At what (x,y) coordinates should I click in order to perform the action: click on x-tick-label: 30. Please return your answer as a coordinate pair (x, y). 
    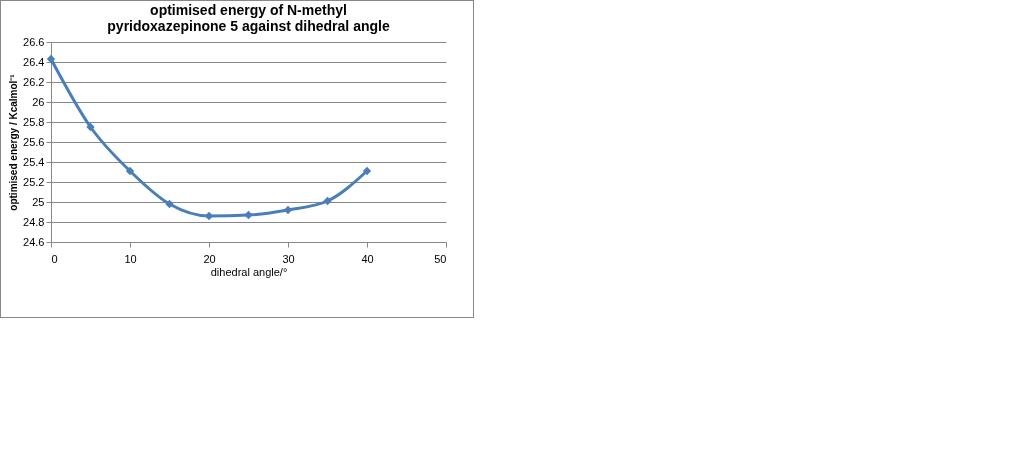
    Looking at the image, I should click on (288, 258).